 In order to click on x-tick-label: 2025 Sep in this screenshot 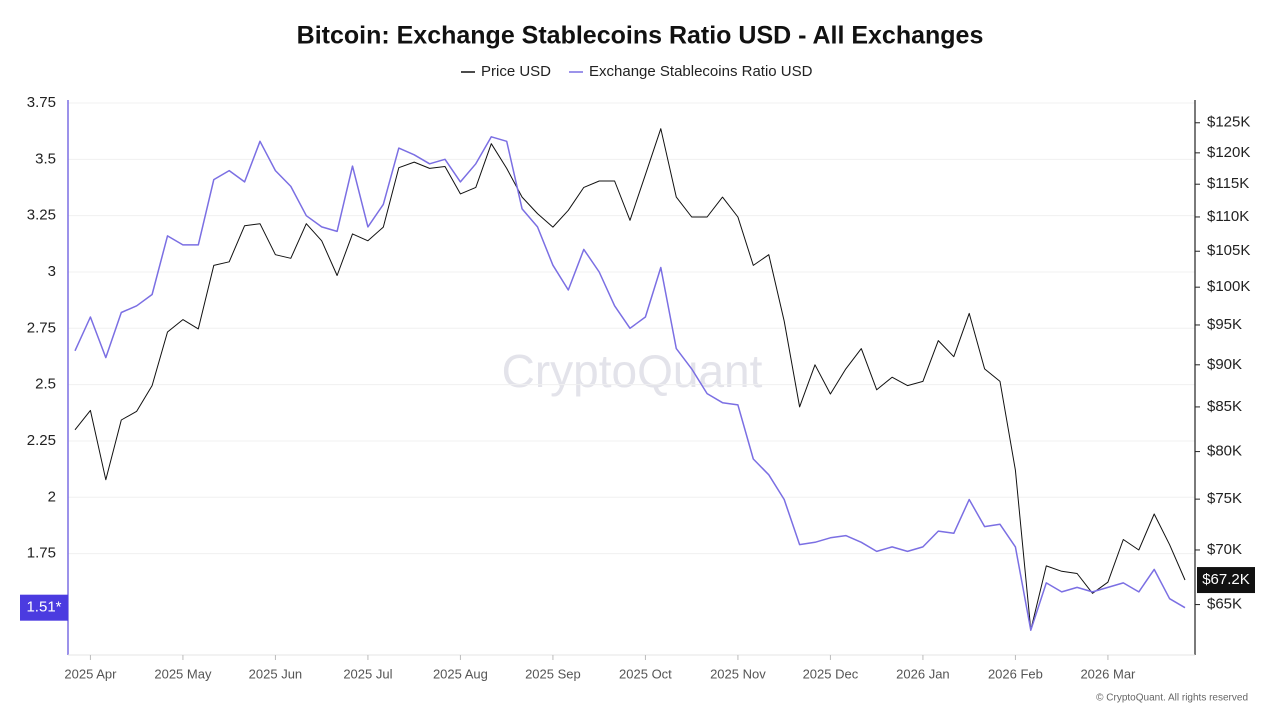, I will do `click(553, 673)`.